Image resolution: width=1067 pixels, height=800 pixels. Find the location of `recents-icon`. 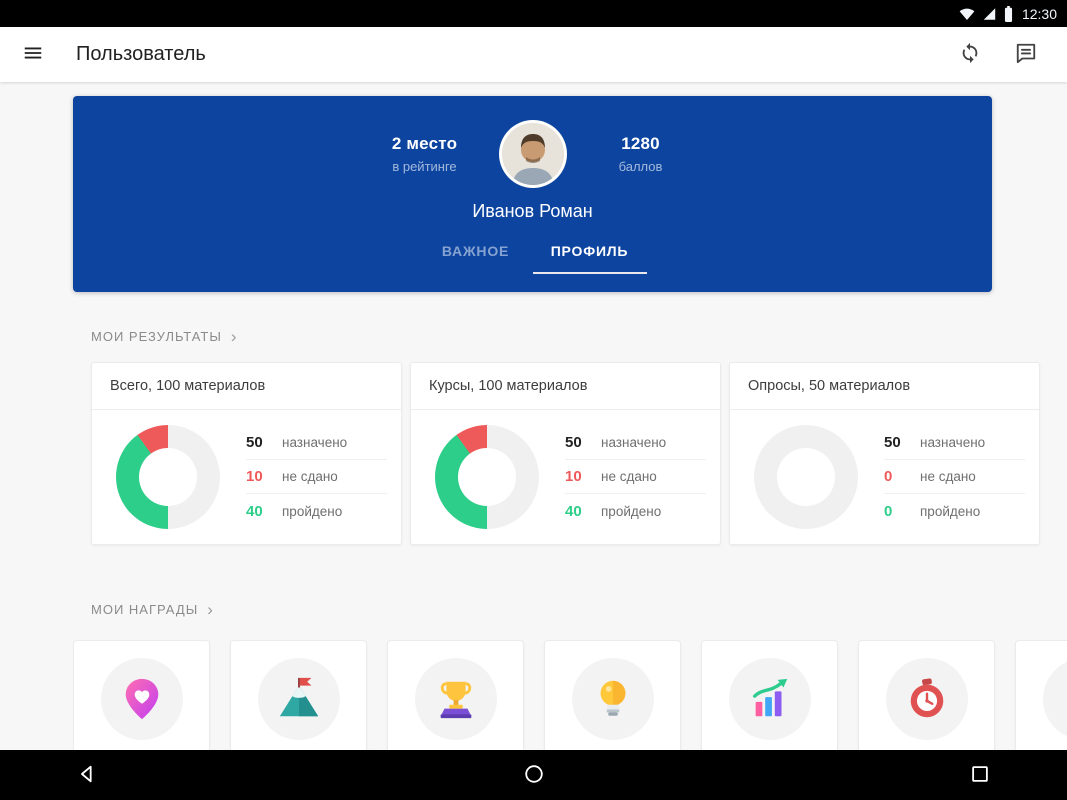

recents-icon is located at coordinates (980, 775).